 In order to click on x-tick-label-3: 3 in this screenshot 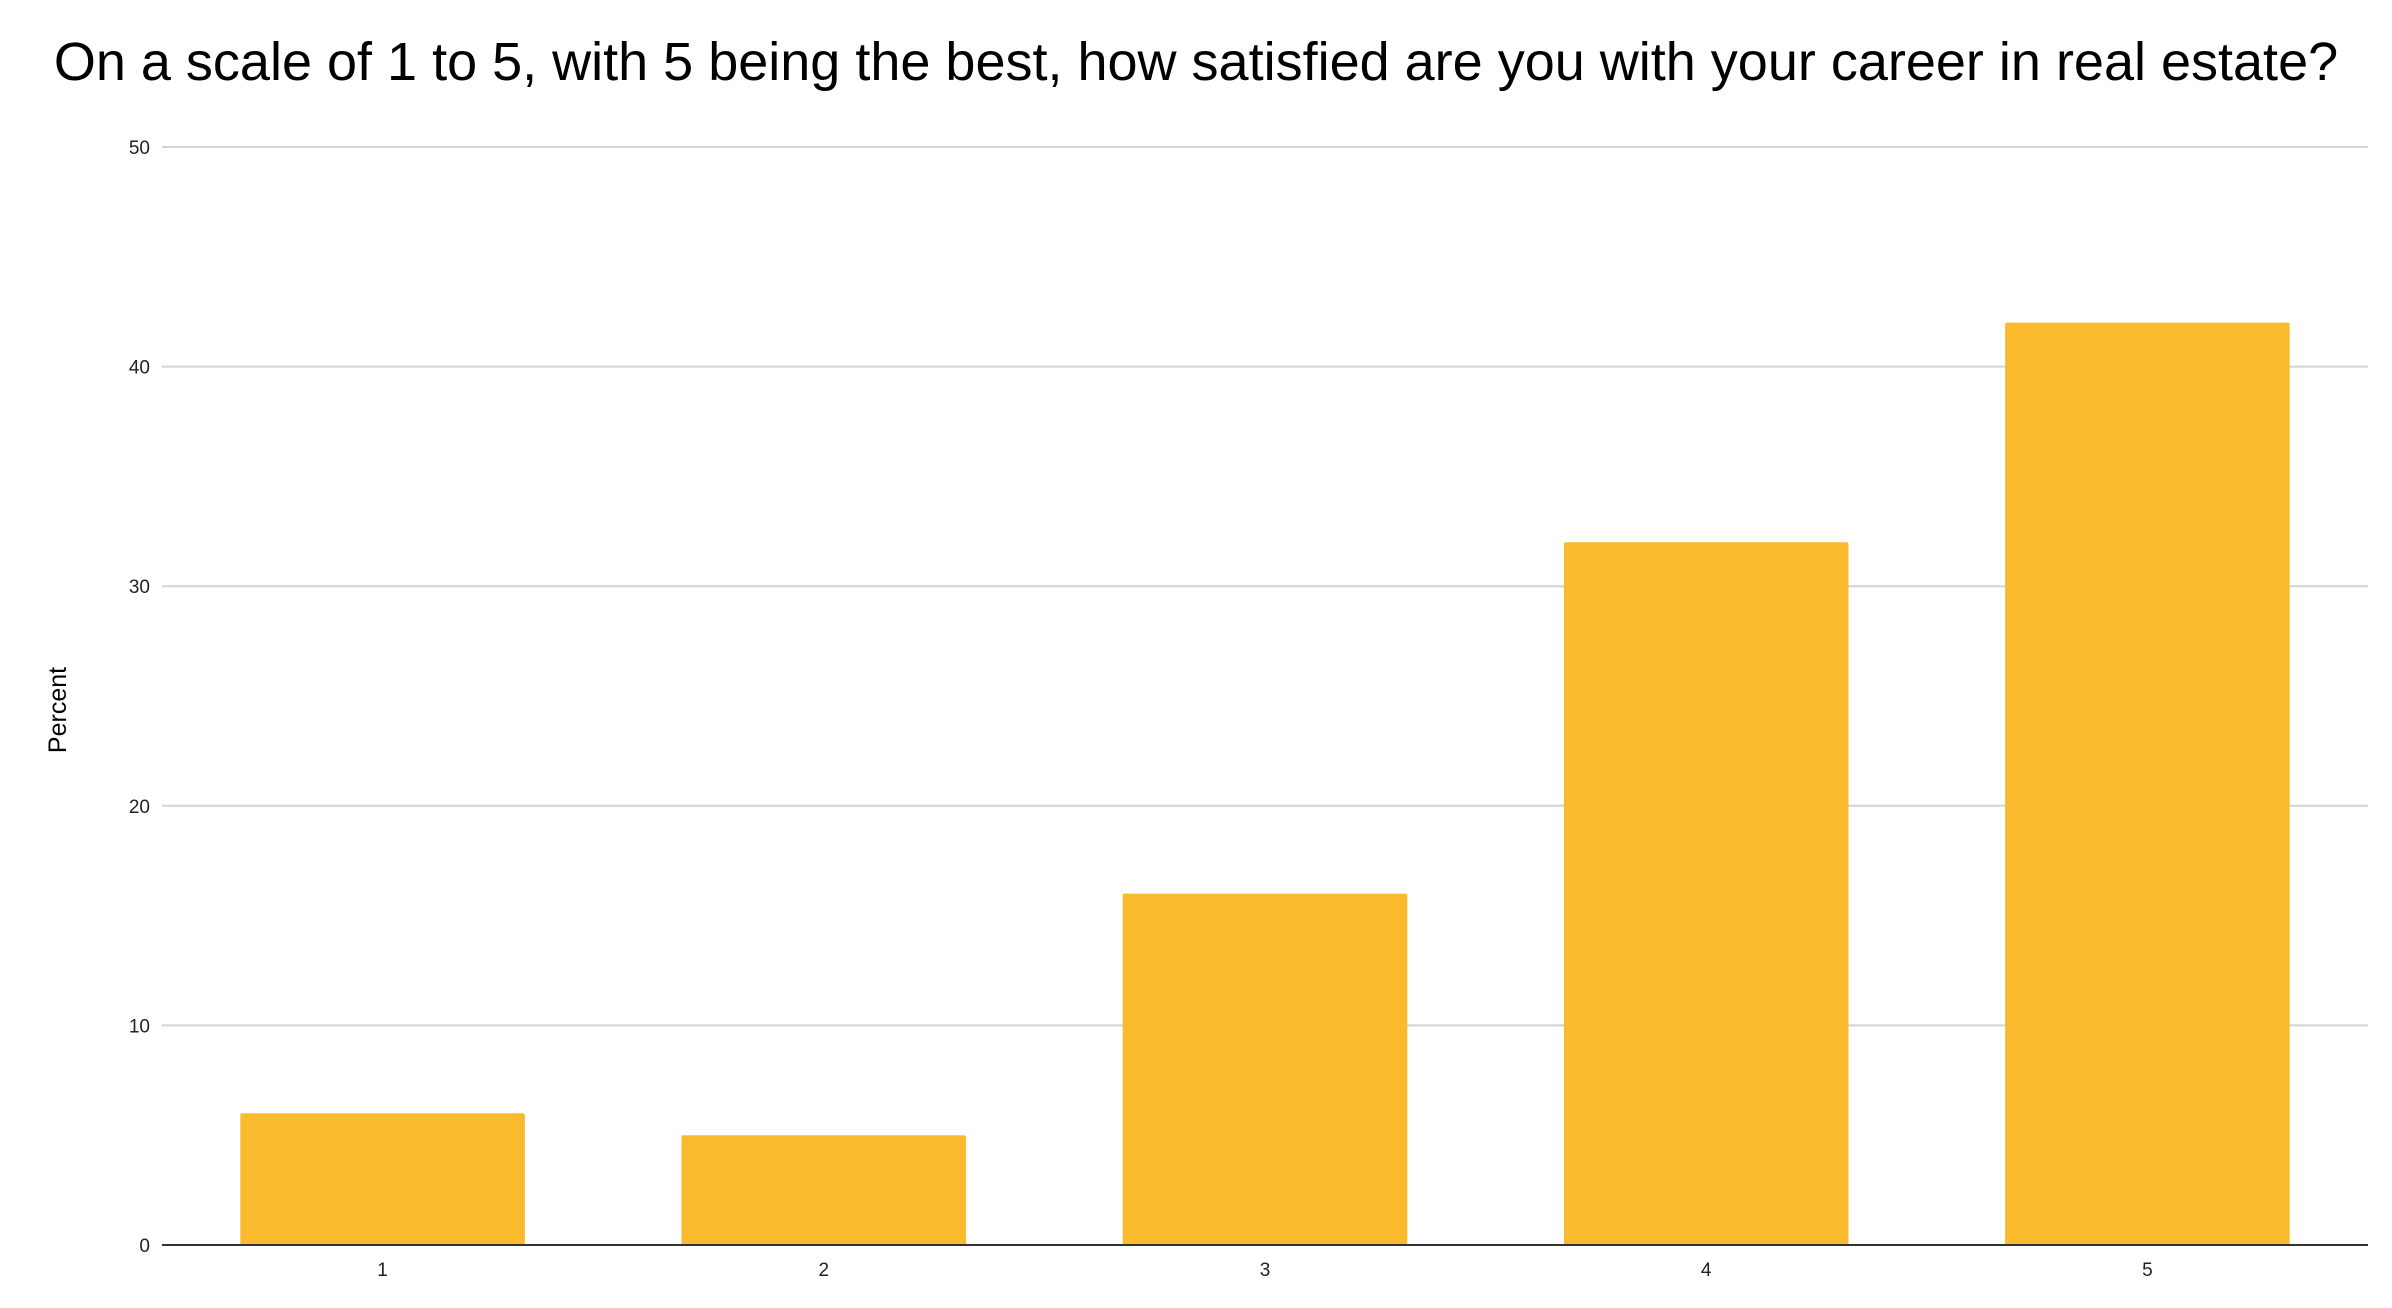, I will do `click(1265, 1270)`.